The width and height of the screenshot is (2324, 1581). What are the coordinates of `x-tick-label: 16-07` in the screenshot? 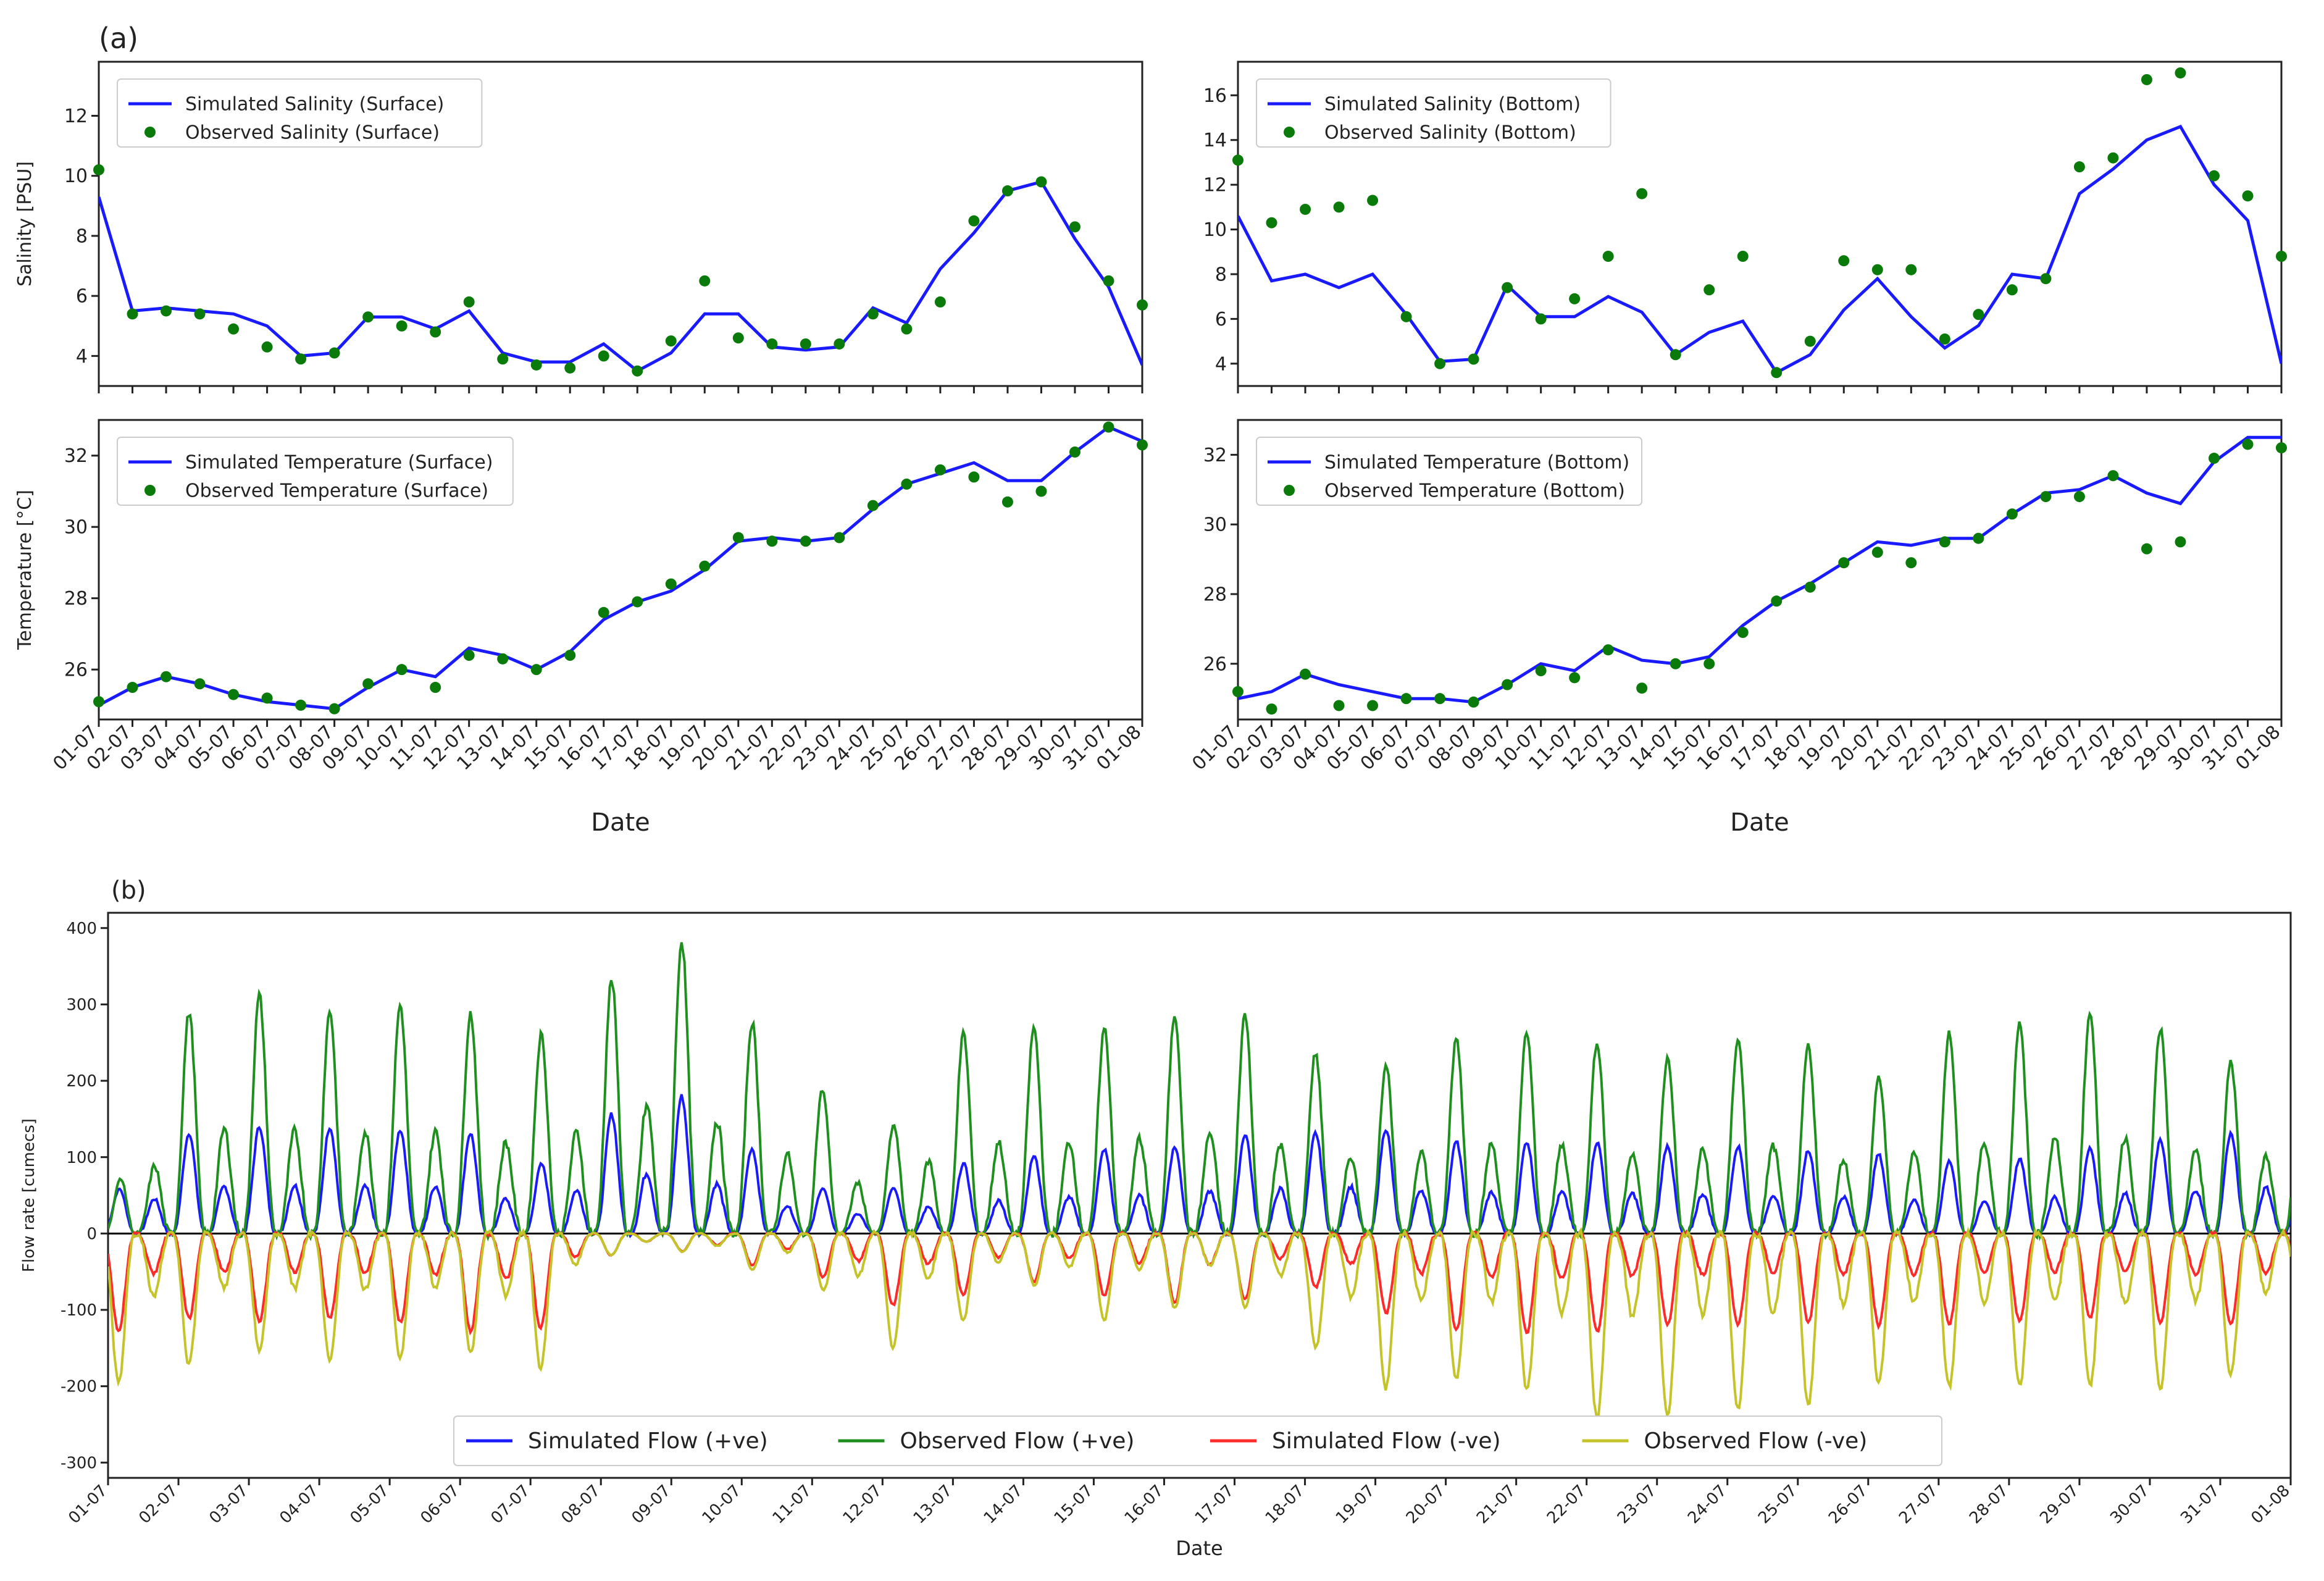 It's located at (1144, 1505).